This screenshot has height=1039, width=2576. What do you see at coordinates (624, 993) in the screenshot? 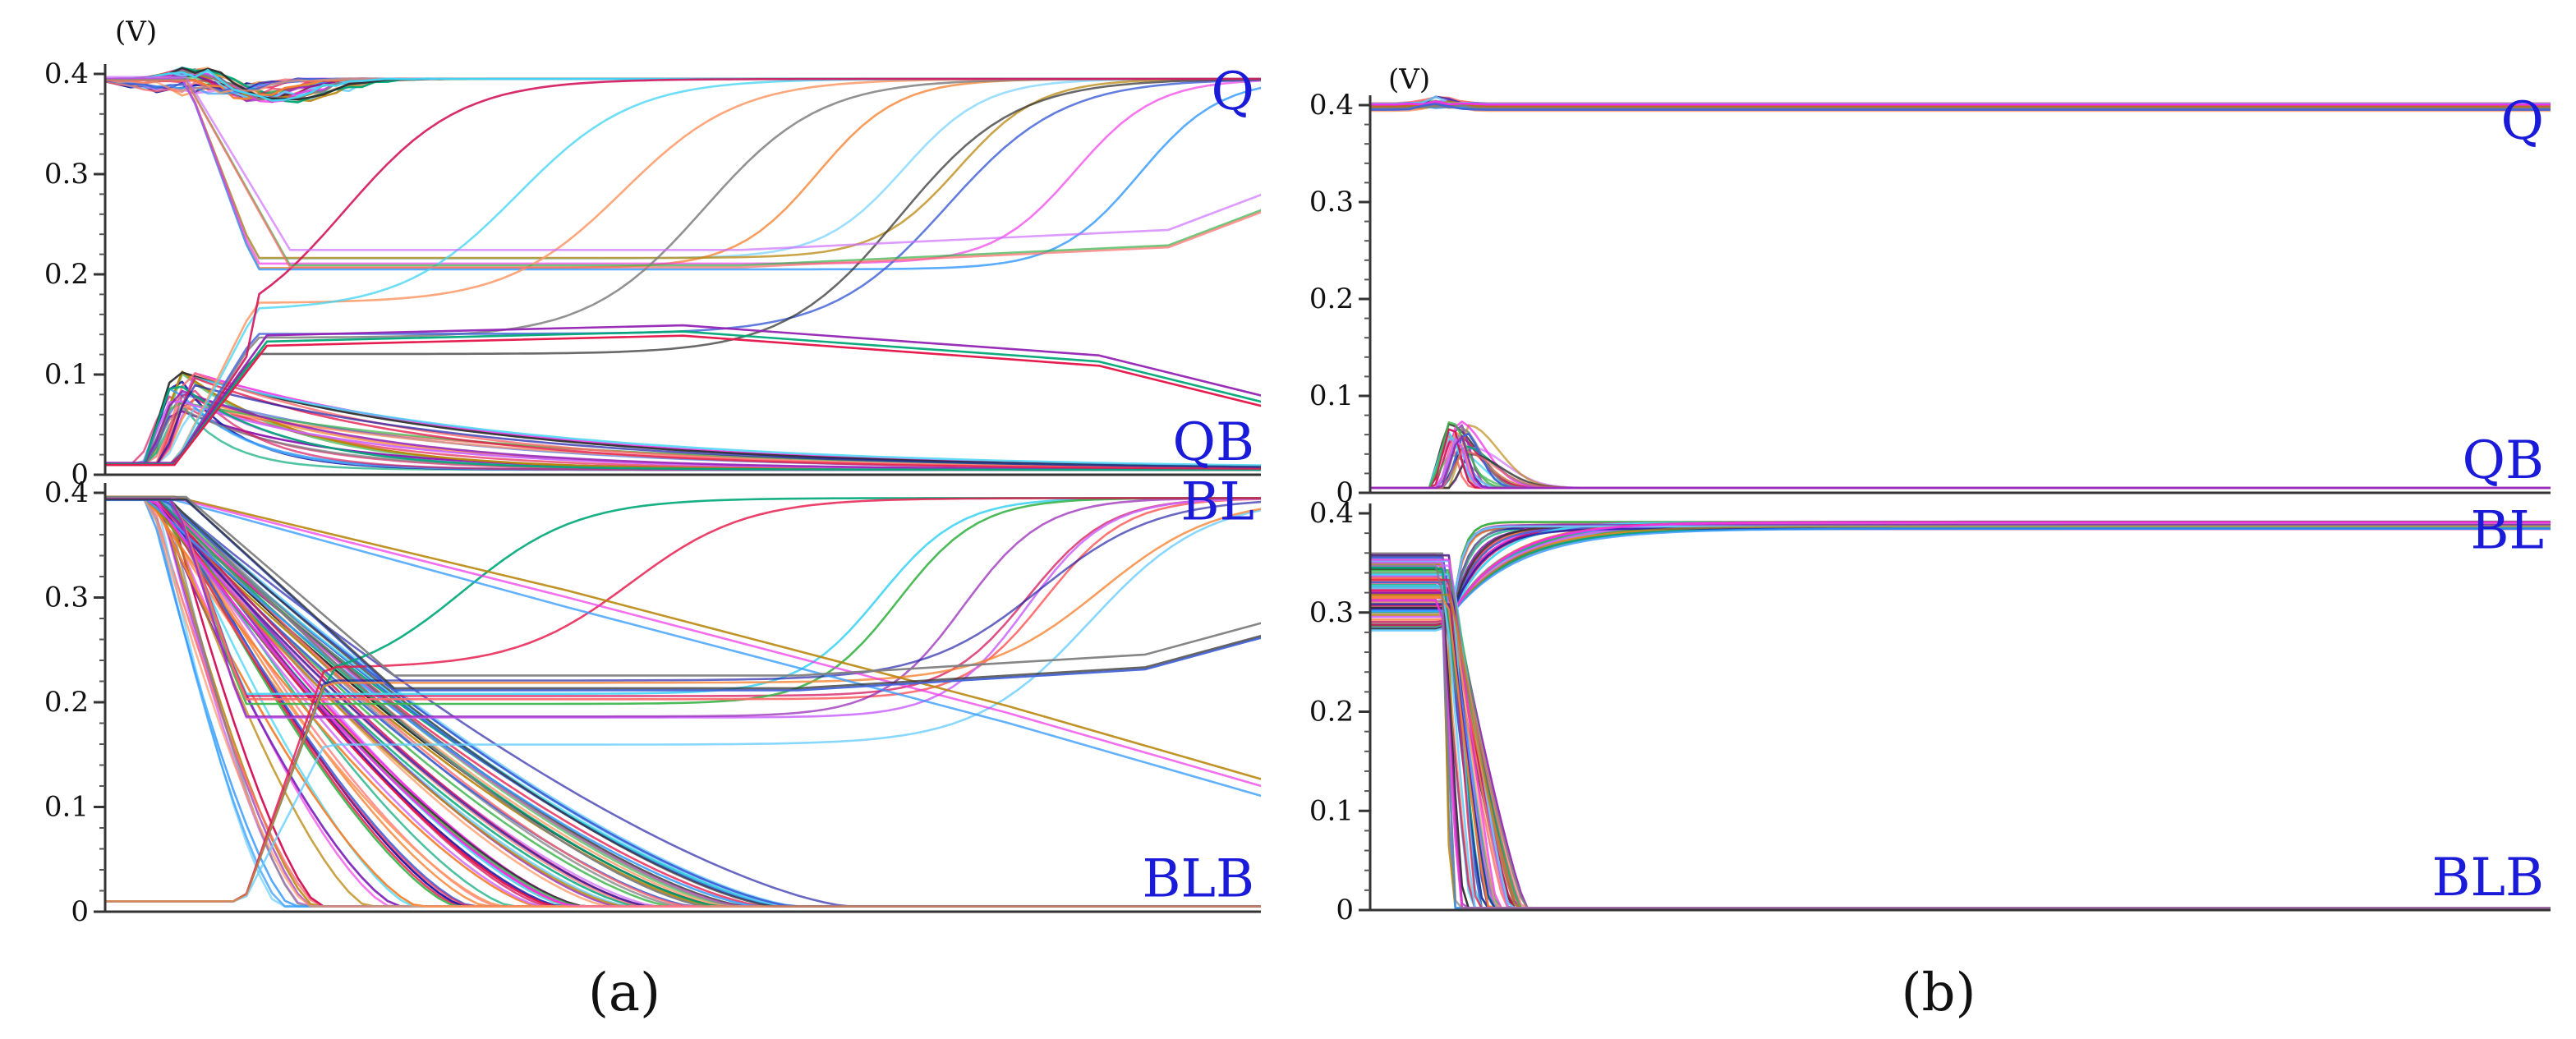
I see `panel-a-caption: (a)` at bounding box center [624, 993].